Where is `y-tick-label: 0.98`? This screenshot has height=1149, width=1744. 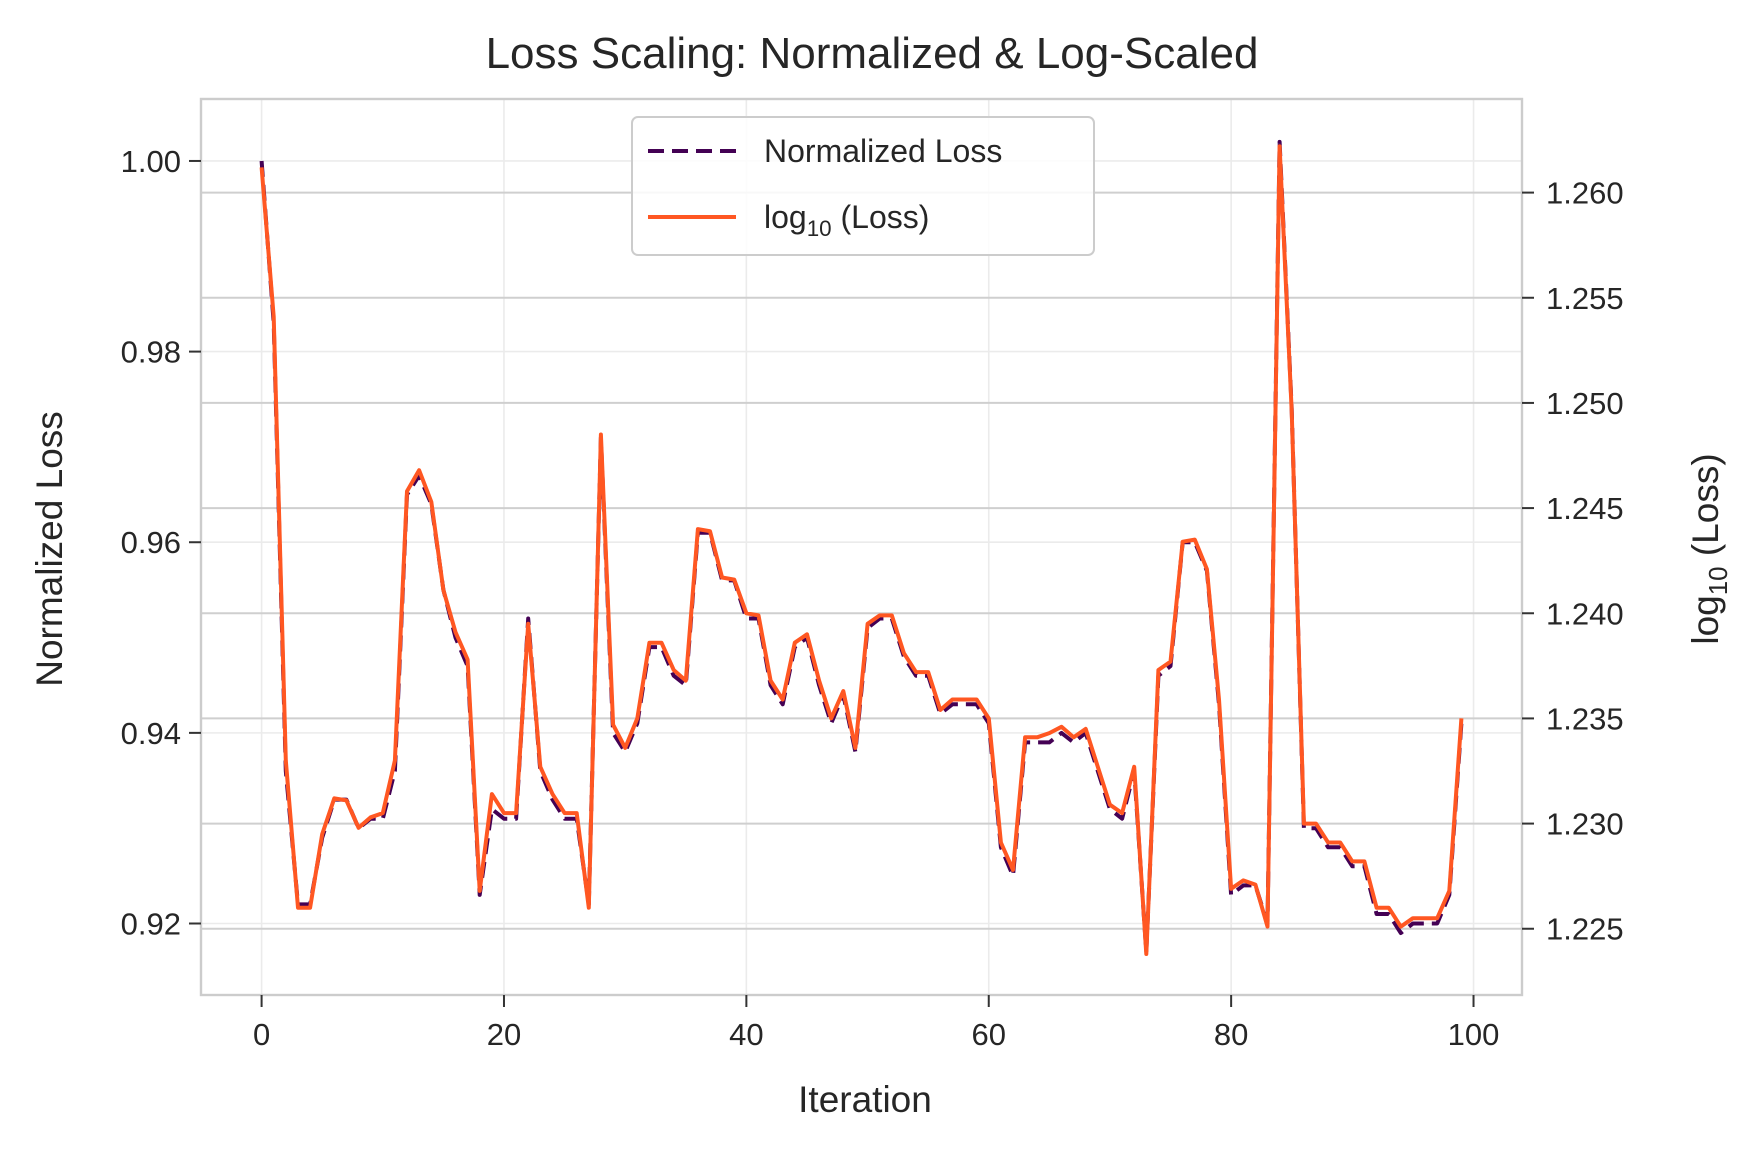
y-tick-label: 0.98 is located at coordinates (151, 352).